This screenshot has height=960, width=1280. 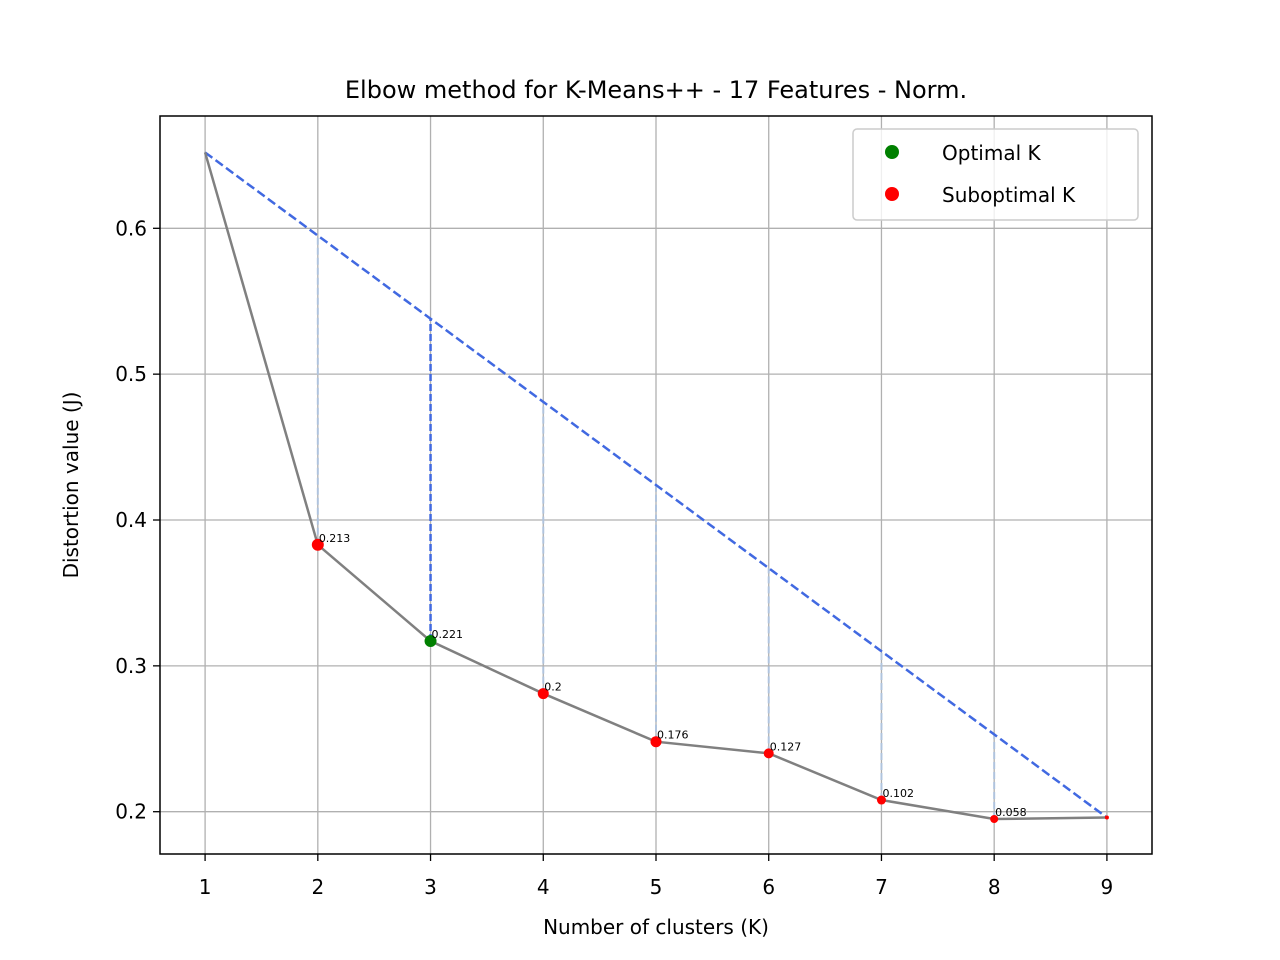 What do you see at coordinates (656, 887) in the screenshot?
I see `x-tick-label: 5` at bounding box center [656, 887].